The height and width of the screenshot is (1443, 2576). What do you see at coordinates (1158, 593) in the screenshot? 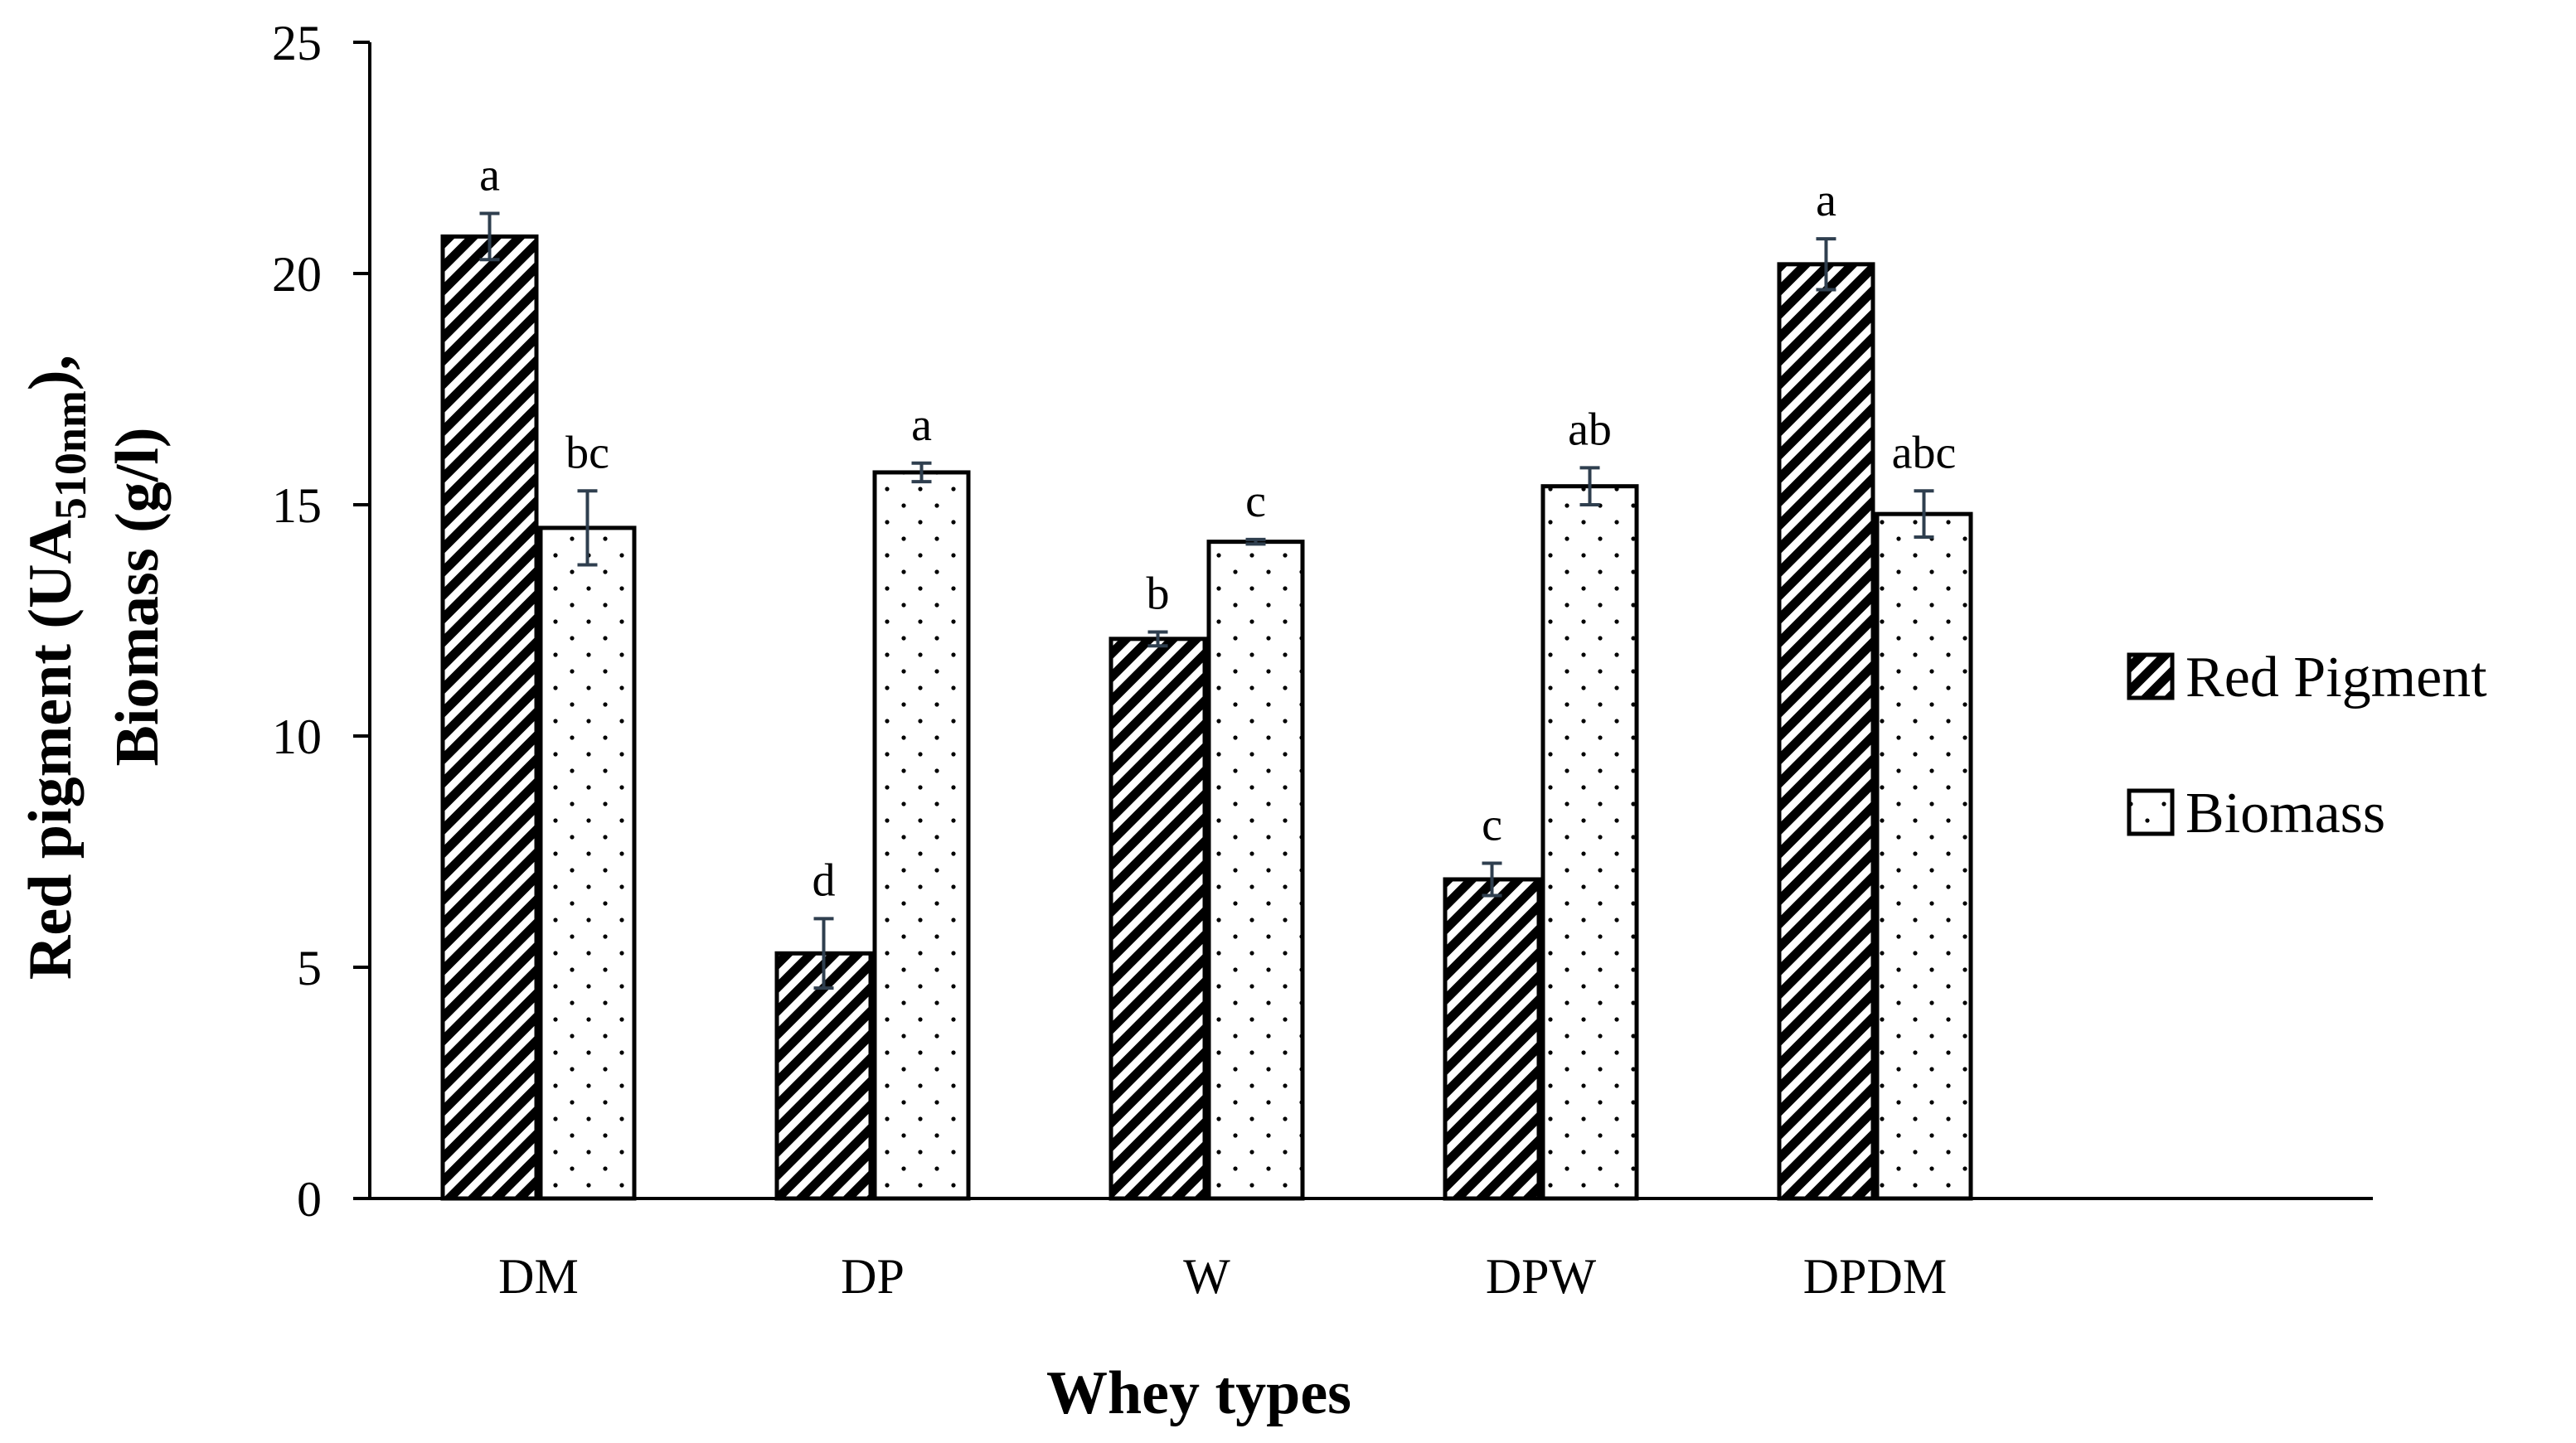
I see `significance-letter: b` at bounding box center [1158, 593].